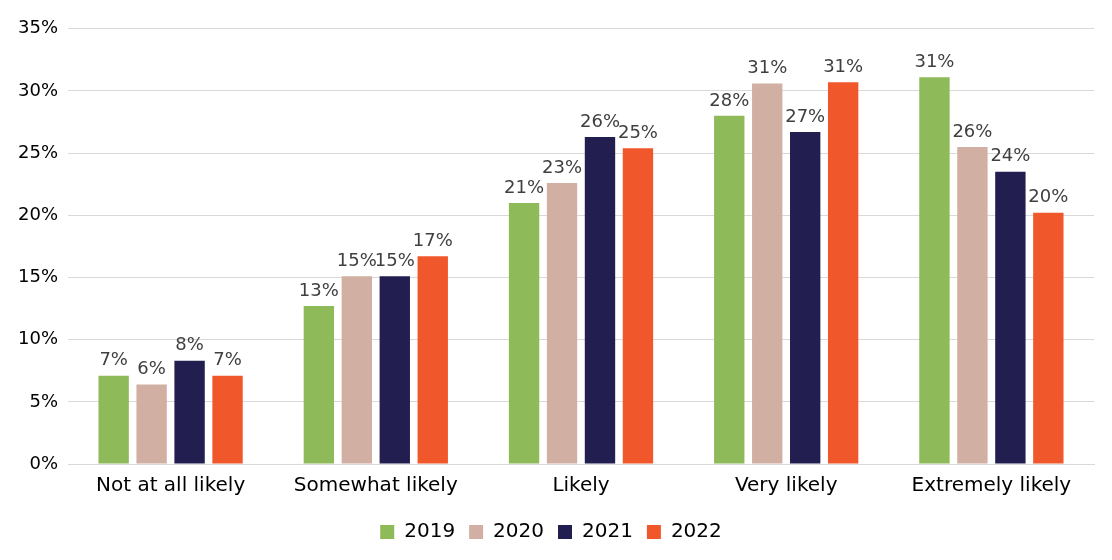 The image size is (1112, 560). Describe the element at coordinates (356, 259) in the screenshot. I see `data-label: 15%` at that location.